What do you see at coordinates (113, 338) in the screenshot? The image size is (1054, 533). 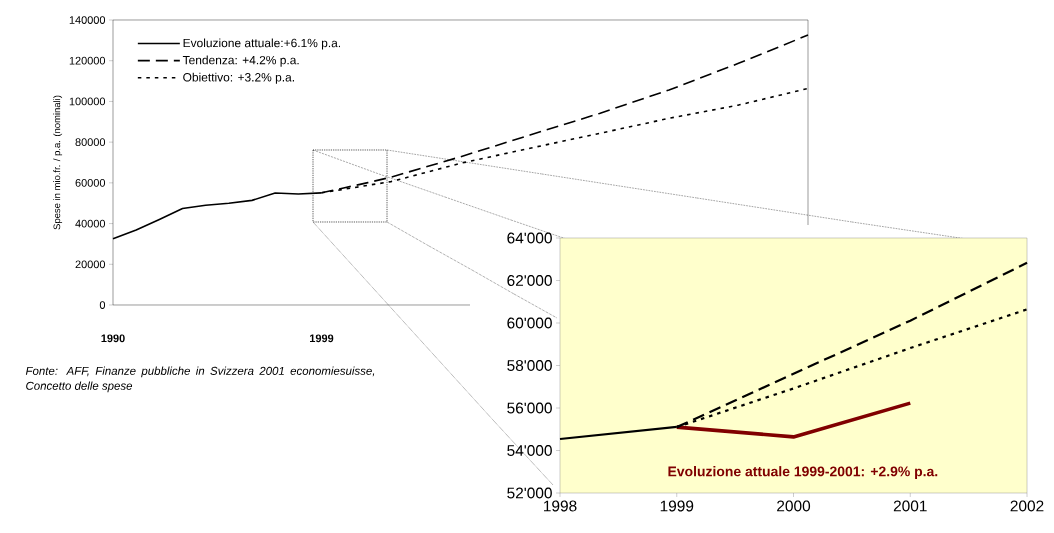 I see `x-tick-label: 1990` at bounding box center [113, 338].